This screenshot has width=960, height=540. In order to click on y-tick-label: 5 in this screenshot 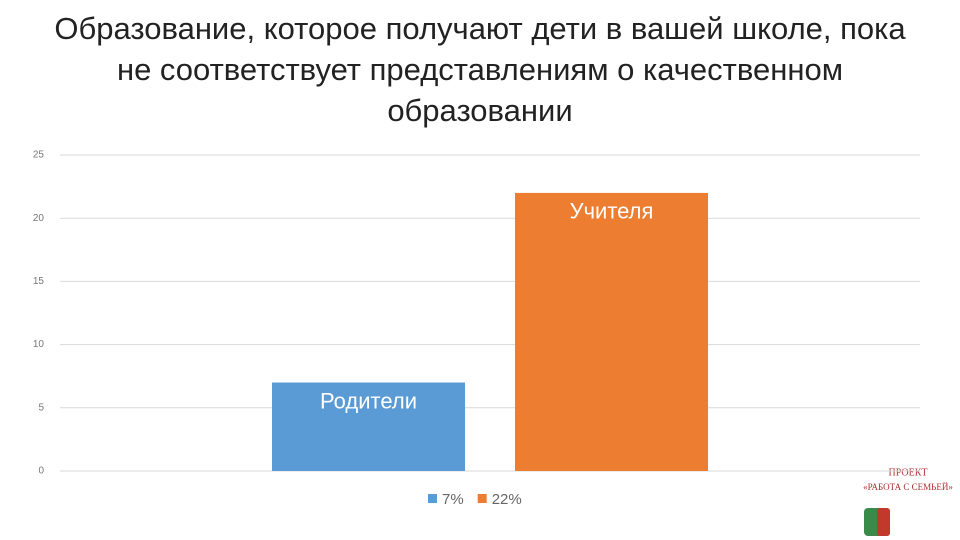, I will do `click(41, 407)`.